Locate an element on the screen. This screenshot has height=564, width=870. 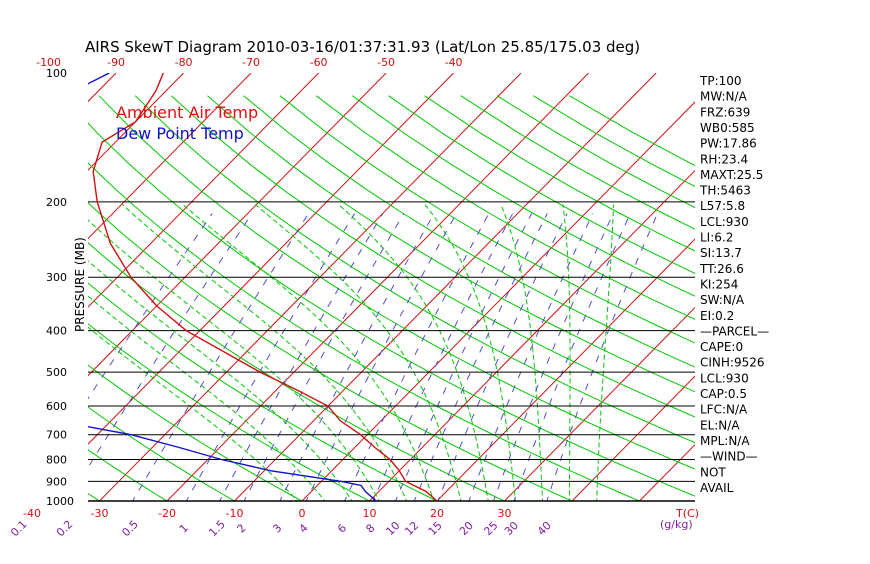
index-item: LFC:N/A is located at coordinates (724, 410).